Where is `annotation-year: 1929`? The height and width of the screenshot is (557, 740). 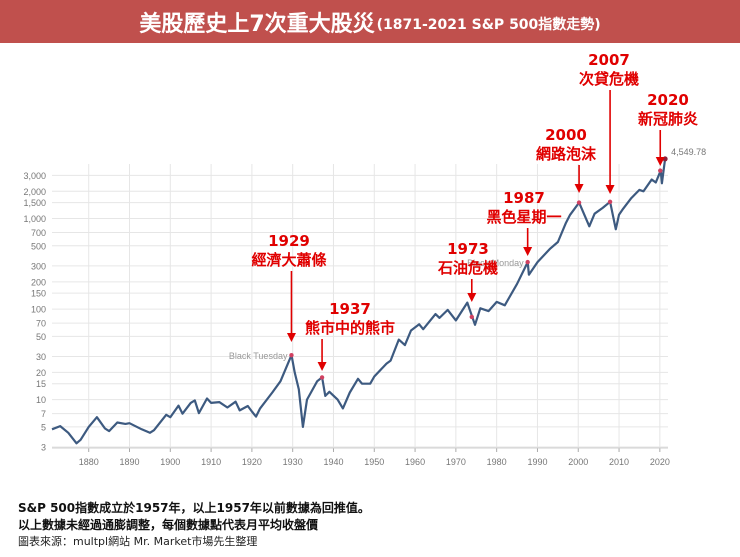
annotation-year: 1929 is located at coordinates (289, 241).